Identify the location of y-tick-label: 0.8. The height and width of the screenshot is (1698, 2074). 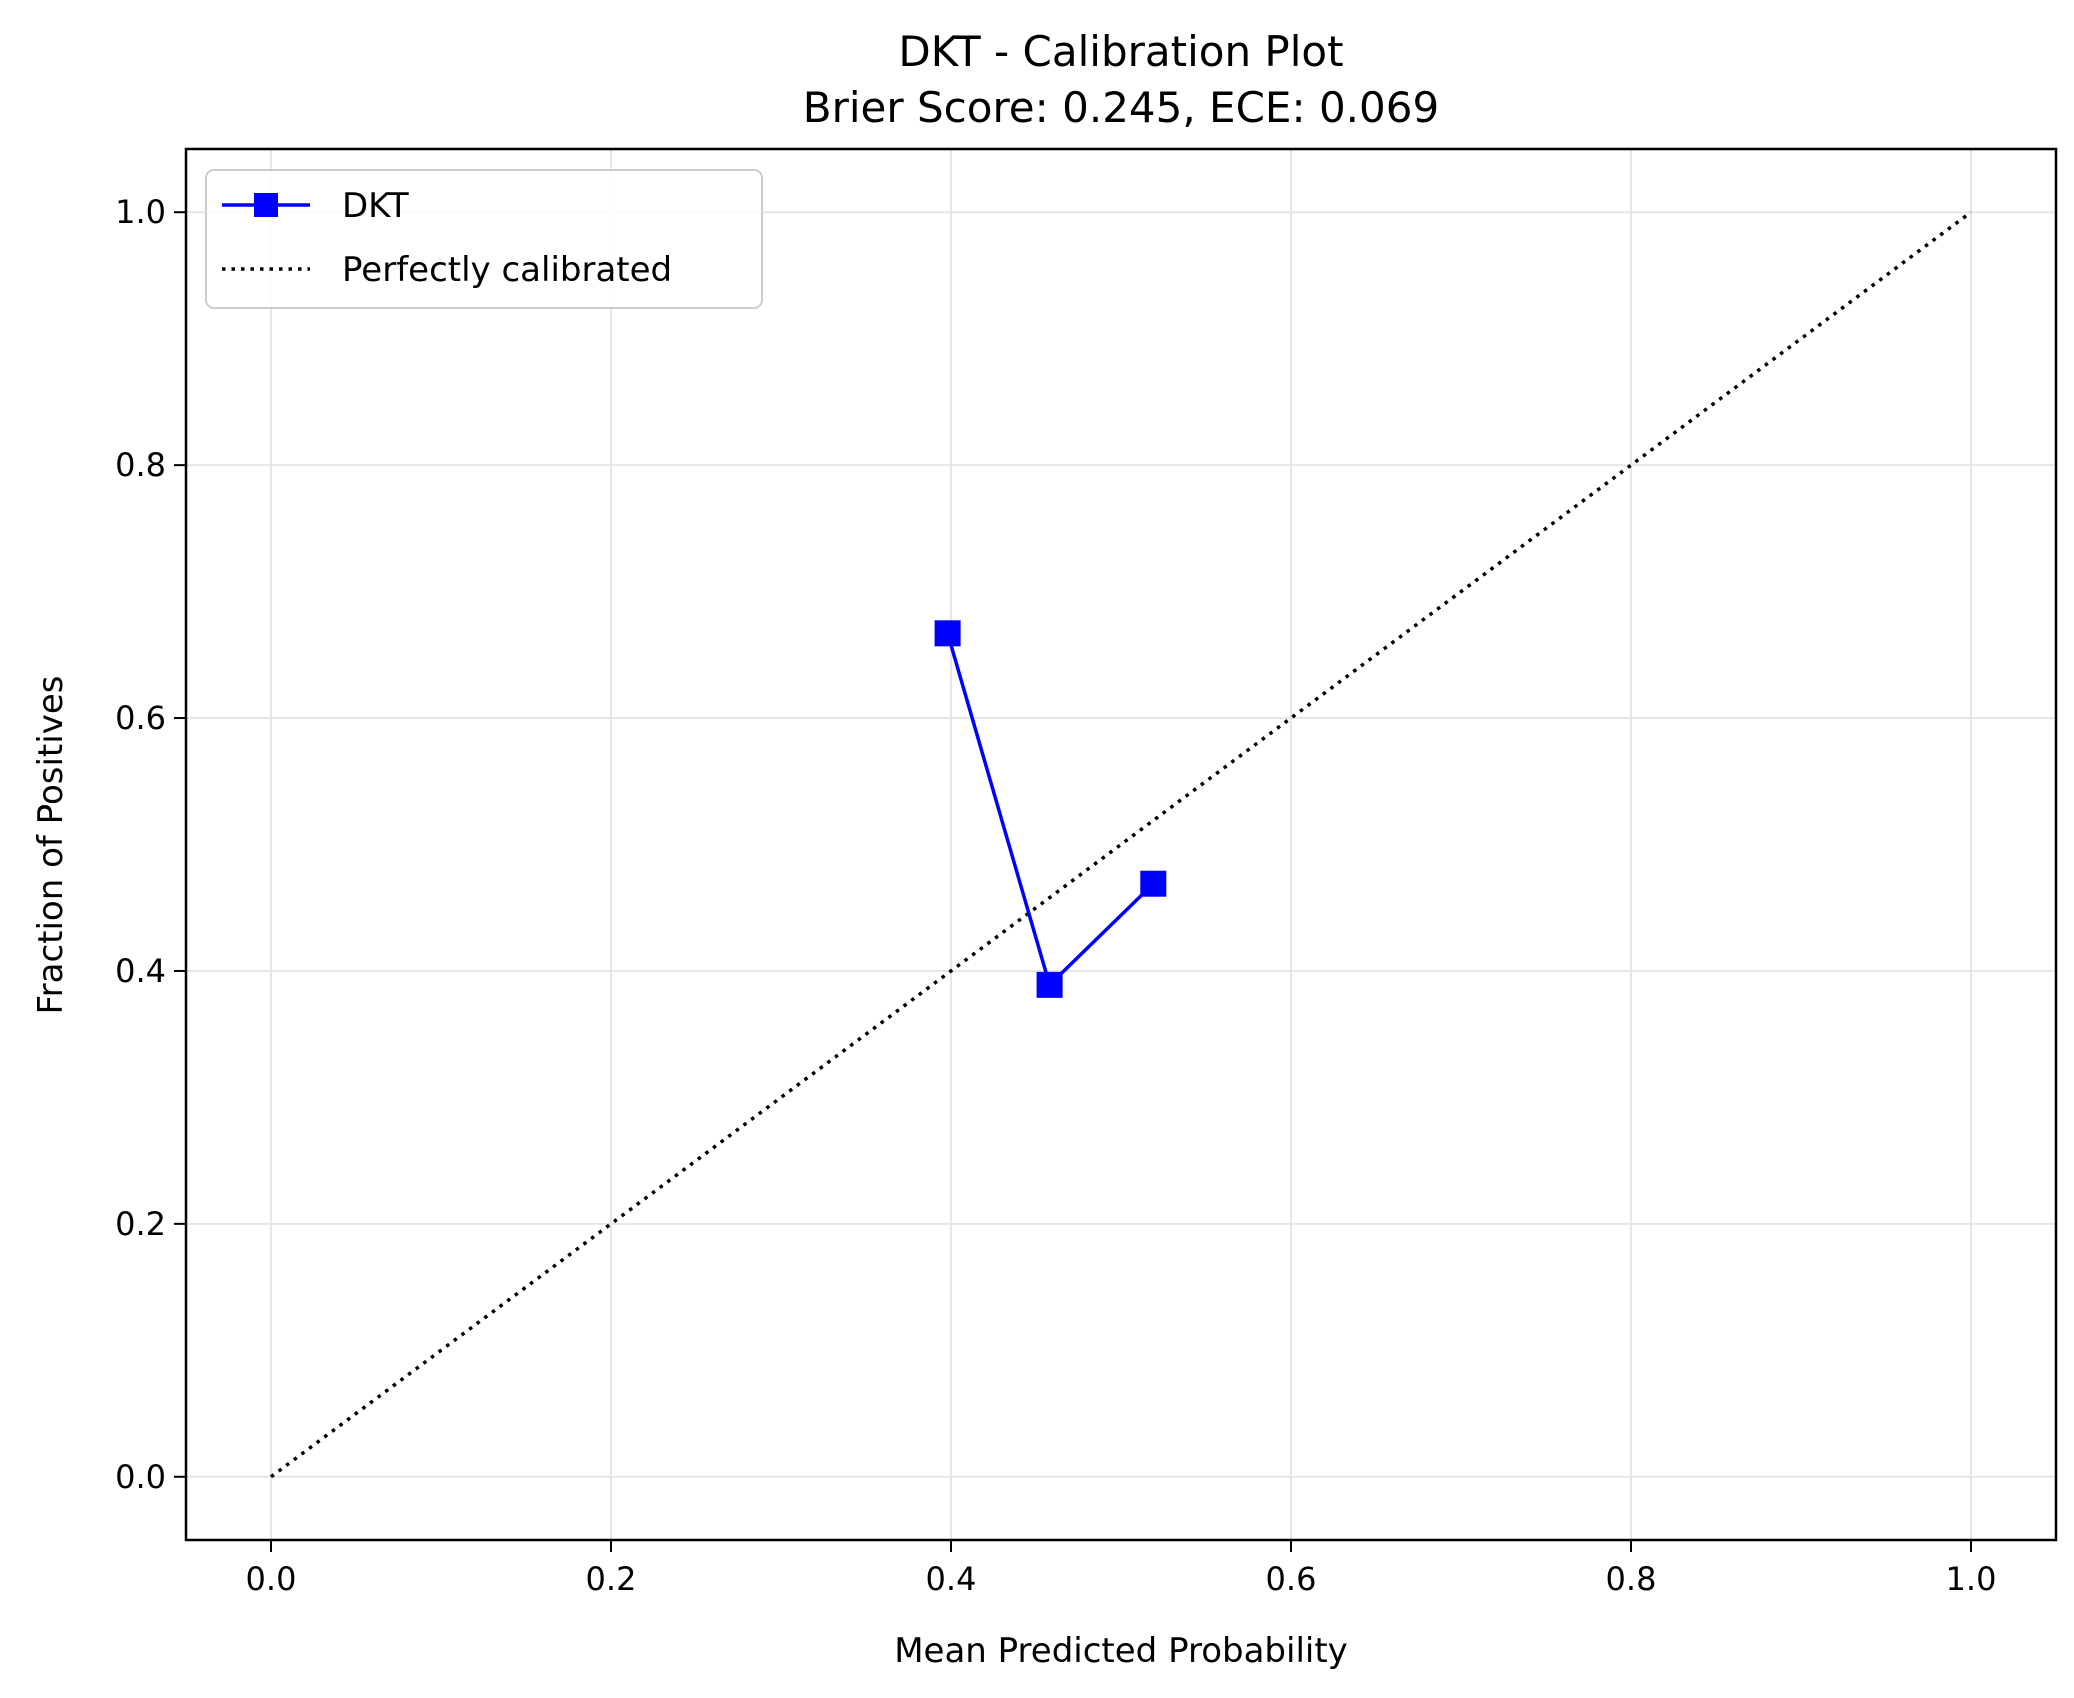
(140, 465).